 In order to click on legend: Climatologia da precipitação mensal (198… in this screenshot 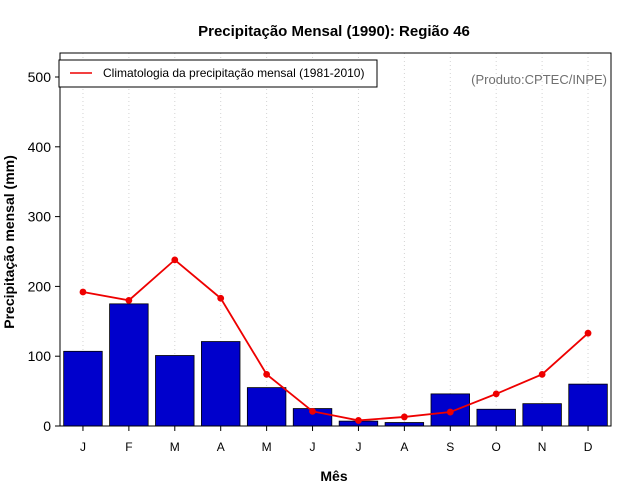, I will do `click(218, 73)`.